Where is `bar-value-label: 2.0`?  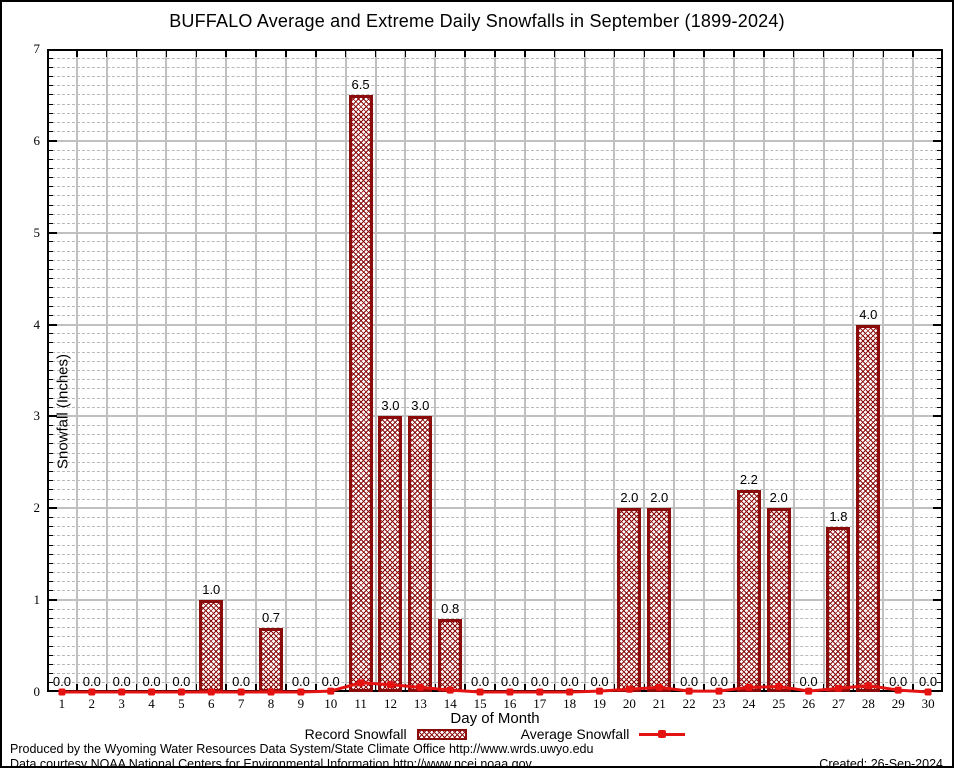
bar-value-label: 2.0 is located at coordinates (778, 498).